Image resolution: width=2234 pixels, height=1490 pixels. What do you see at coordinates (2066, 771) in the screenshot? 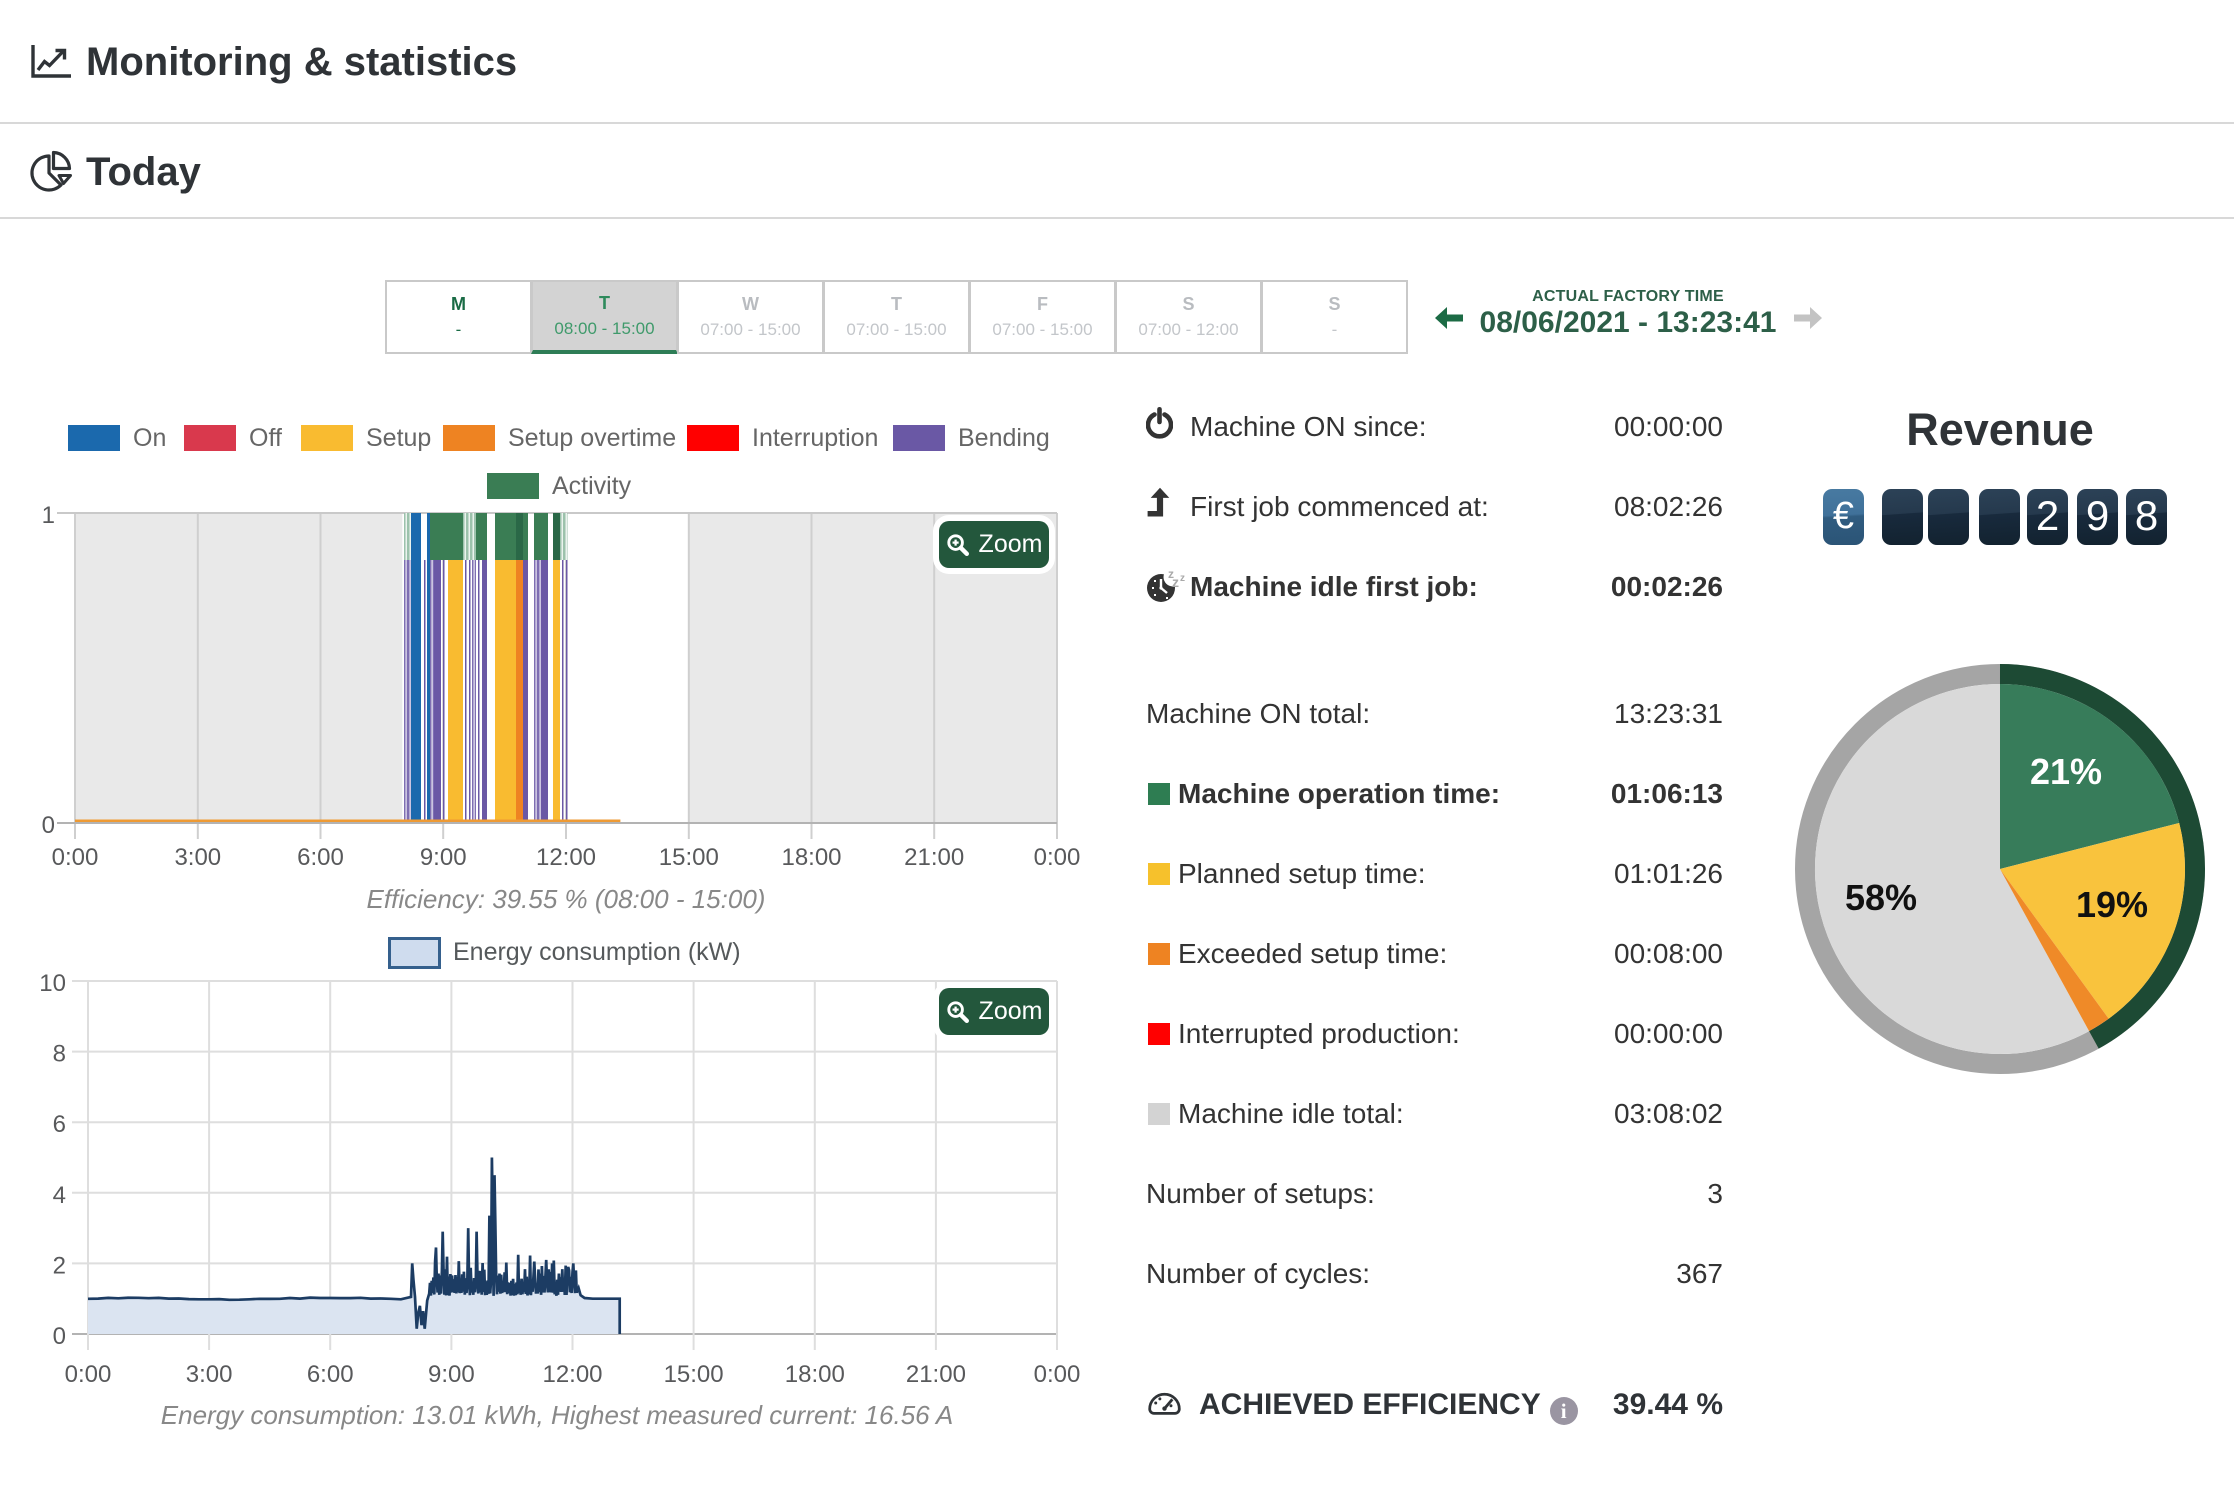
I see `svg-text: 21%` at bounding box center [2066, 771].